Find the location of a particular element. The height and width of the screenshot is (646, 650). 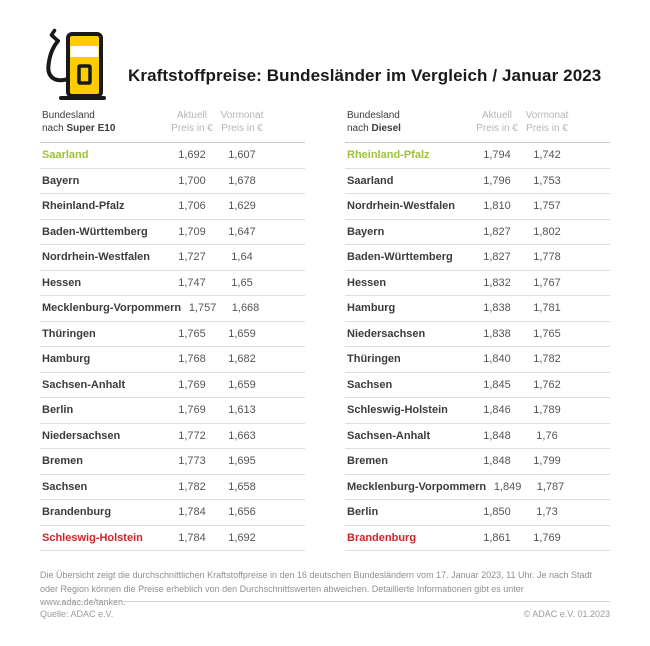

state-name: Saarland is located at coordinates (65, 155).